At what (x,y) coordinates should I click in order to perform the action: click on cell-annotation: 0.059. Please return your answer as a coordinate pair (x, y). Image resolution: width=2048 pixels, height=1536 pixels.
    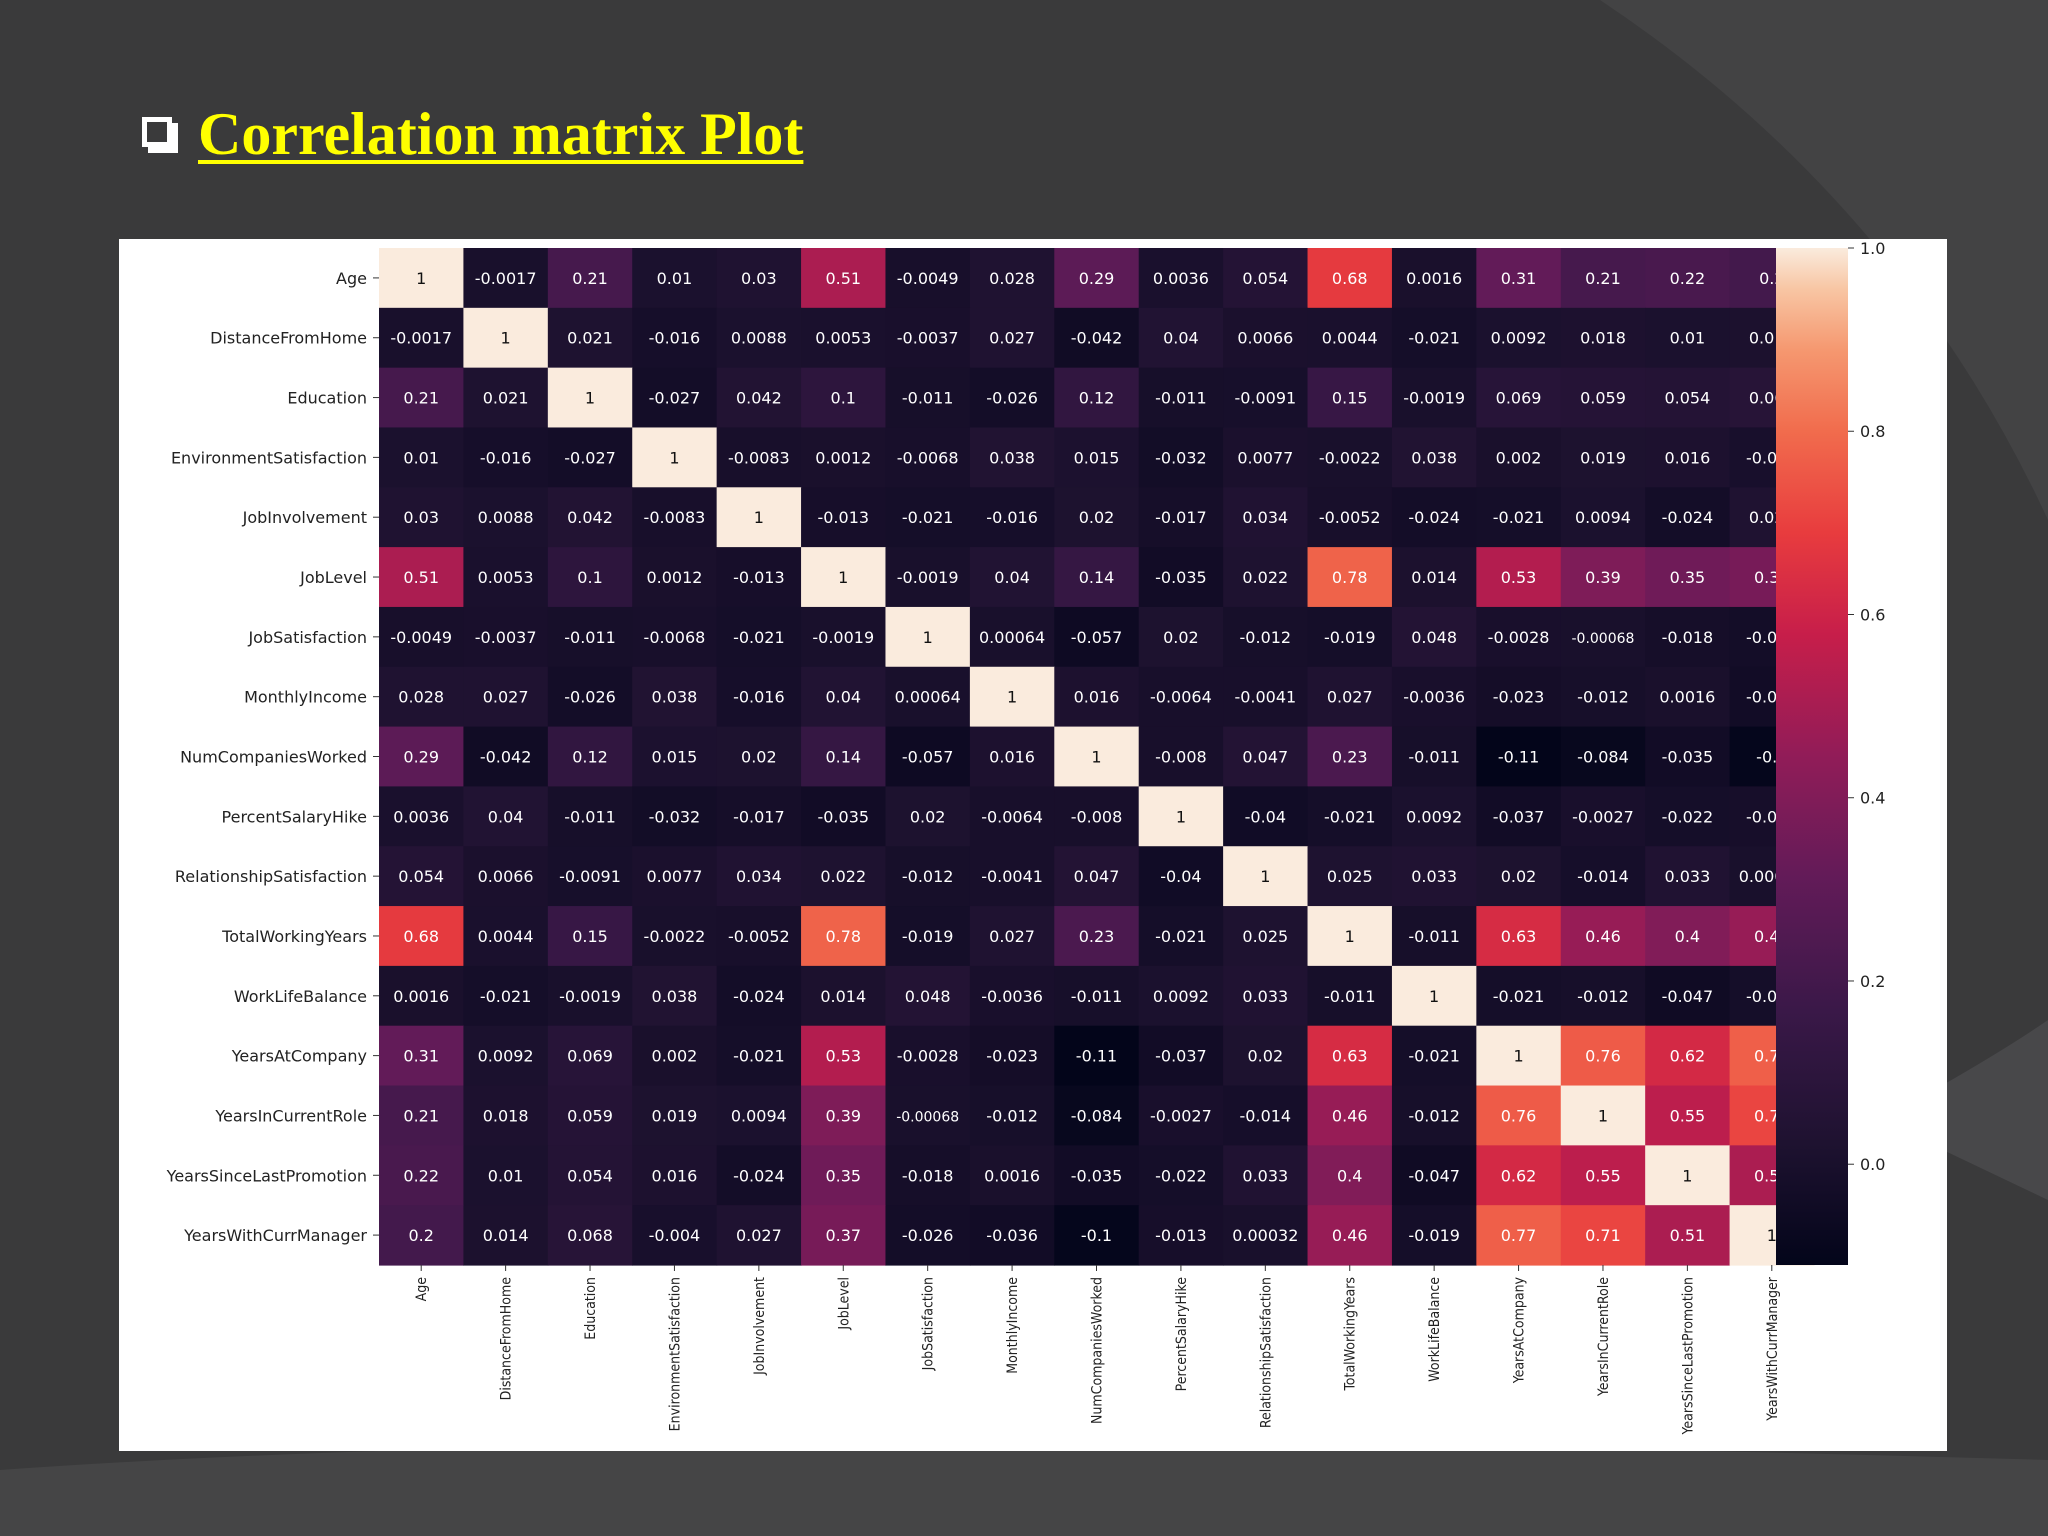
    Looking at the image, I should click on (1603, 398).